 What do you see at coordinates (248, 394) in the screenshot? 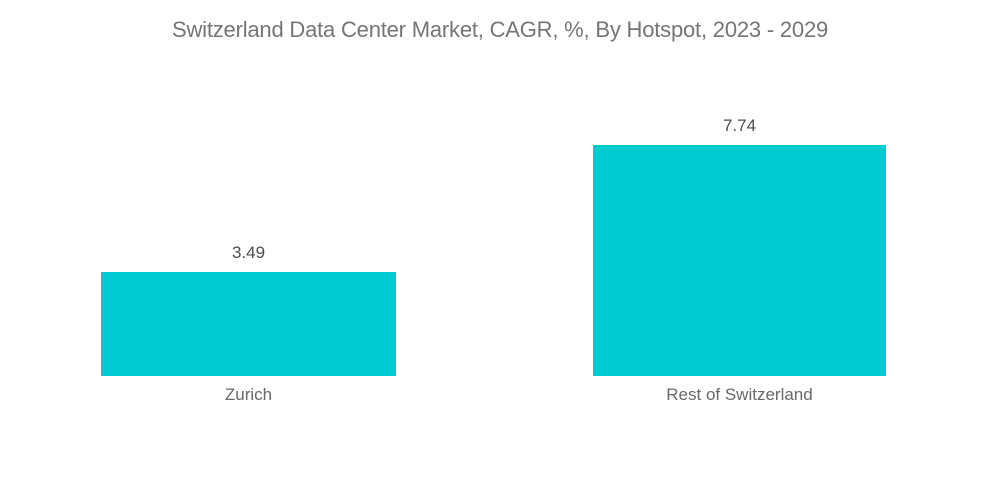
I see `category-label: Zurich` at bounding box center [248, 394].